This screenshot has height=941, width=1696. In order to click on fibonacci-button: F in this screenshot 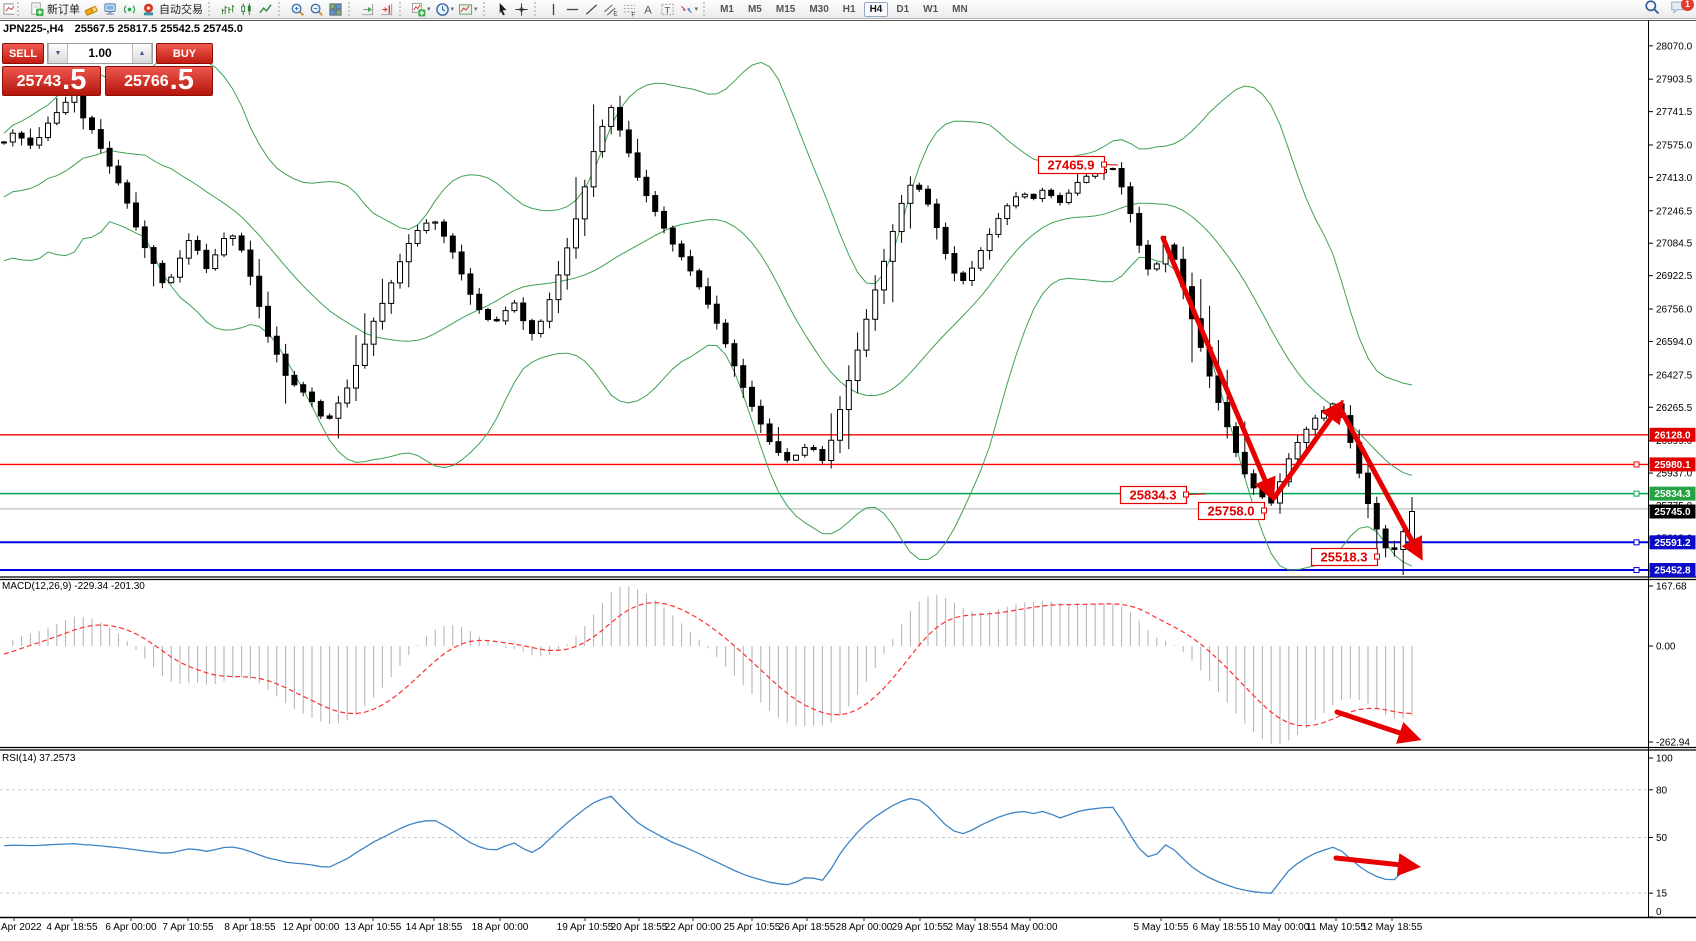, I will do `click(629, 9)`.